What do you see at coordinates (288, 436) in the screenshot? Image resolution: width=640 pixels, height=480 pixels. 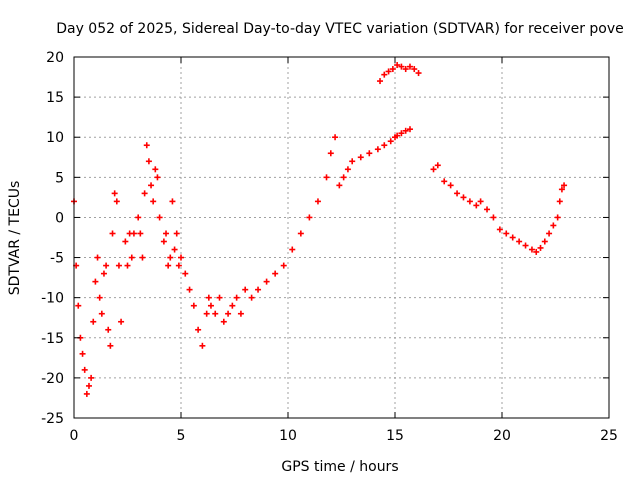 I see `x-tick-label: 10` at bounding box center [288, 436].